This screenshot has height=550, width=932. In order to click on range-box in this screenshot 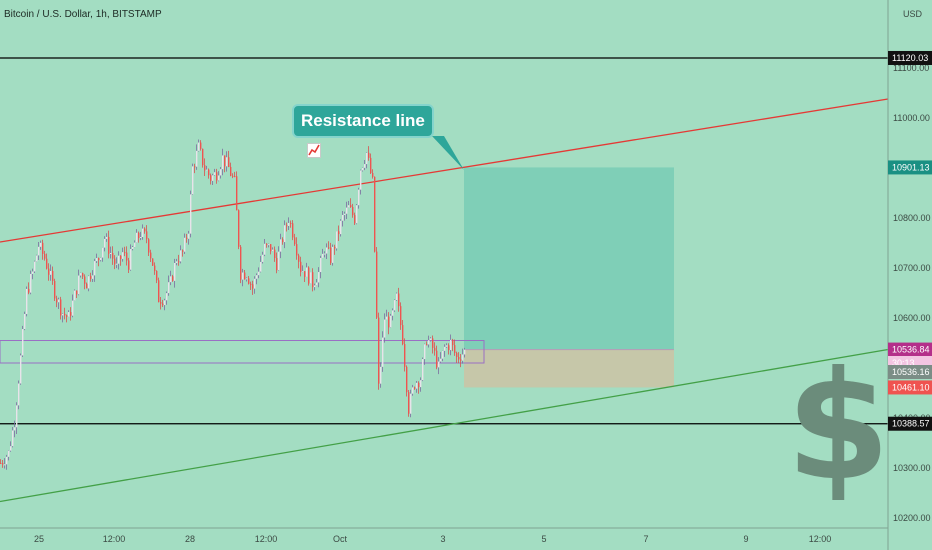, I will do `click(242, 352)`.